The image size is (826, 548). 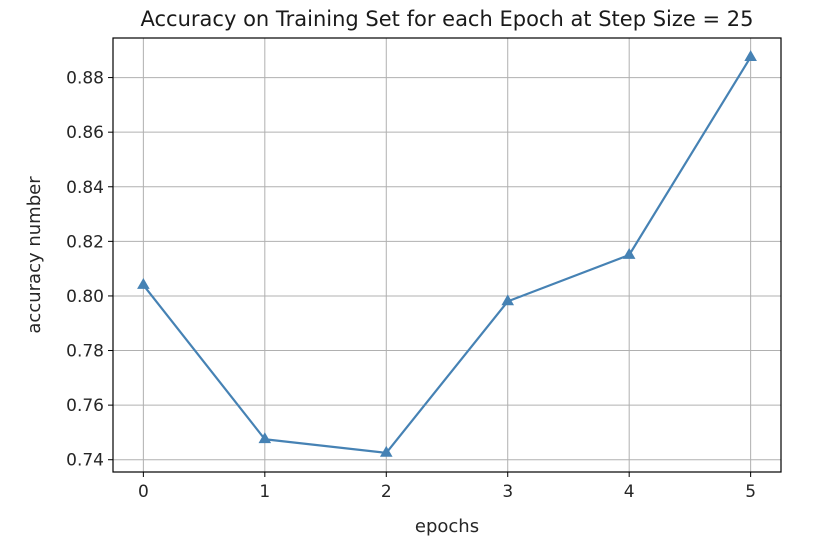 What do you see at coordinates (34, 255) in the screenshot?
I see `y-axis-title: accuracy number` at bounding box center [34, 255].